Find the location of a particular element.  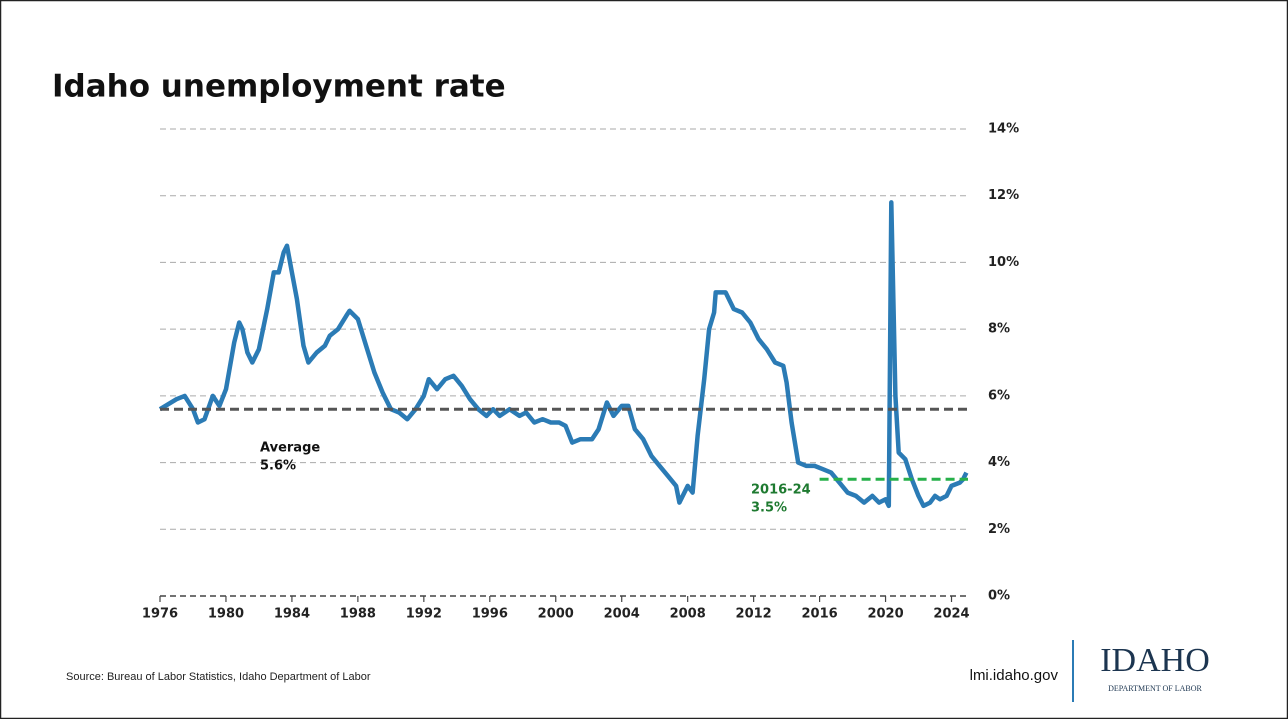

x-tick-label: 1984 is located at coordinates (292, 614).